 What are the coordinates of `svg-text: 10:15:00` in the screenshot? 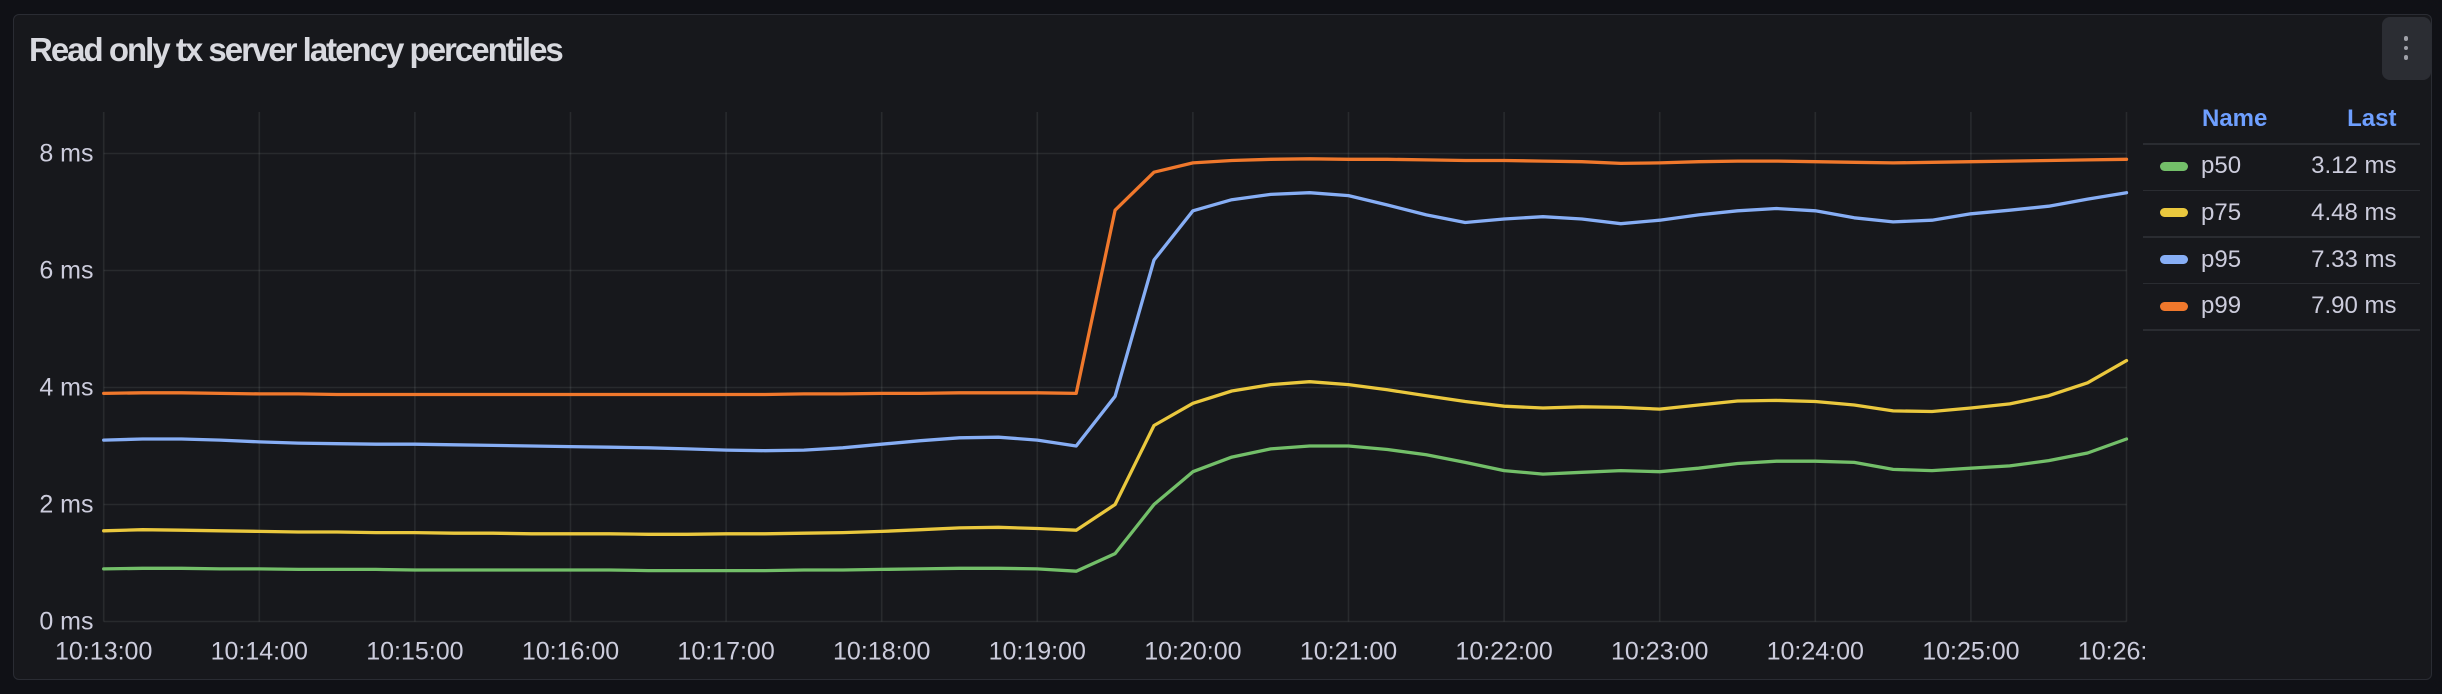 It's located at (414, 652).